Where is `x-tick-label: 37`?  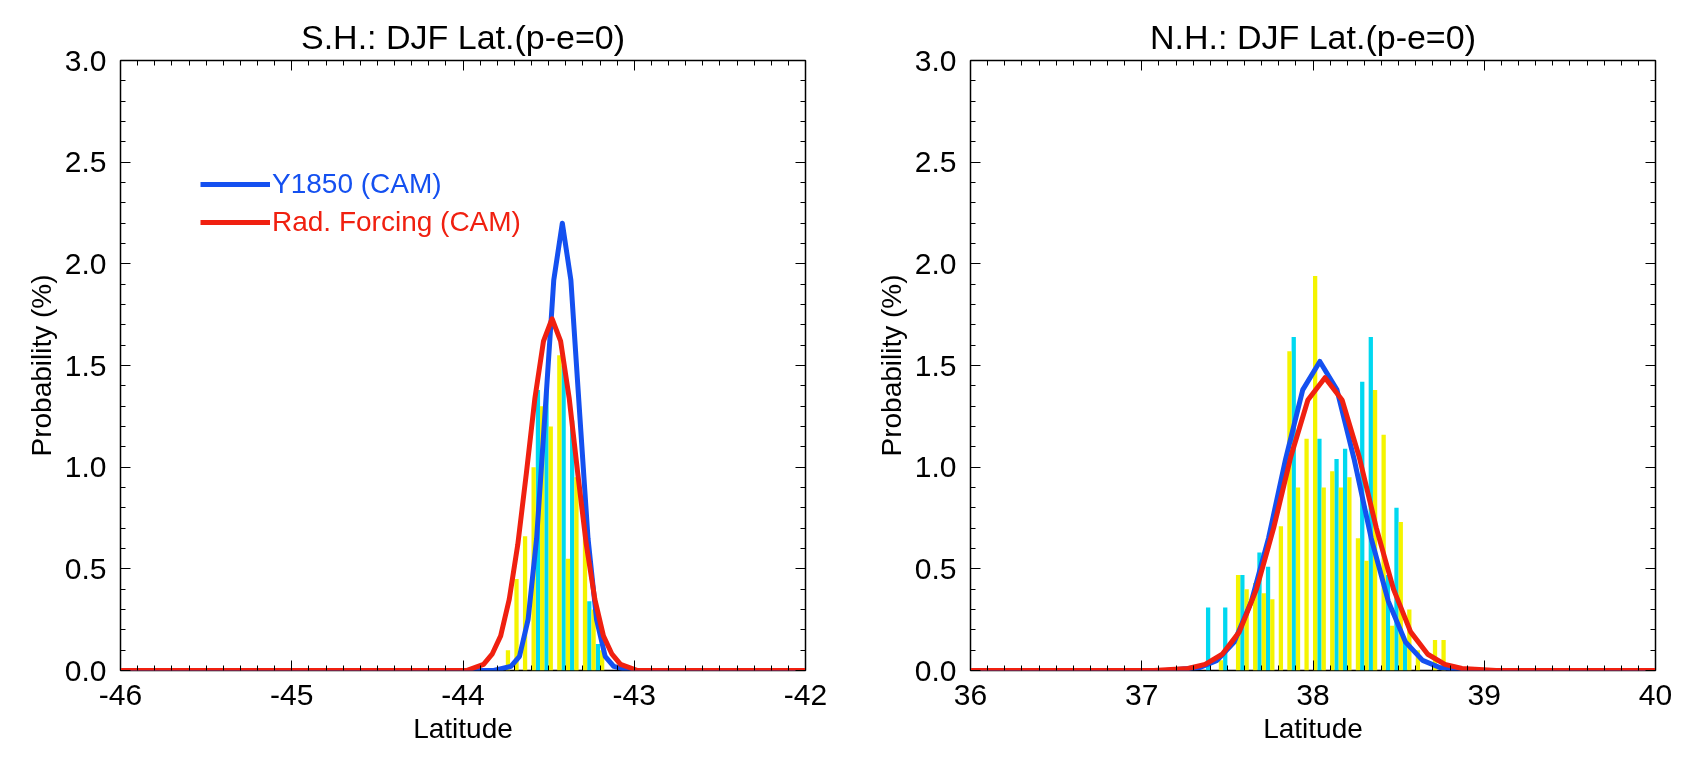
x-tick-label: 37 is located at coordinates (1142, 694).